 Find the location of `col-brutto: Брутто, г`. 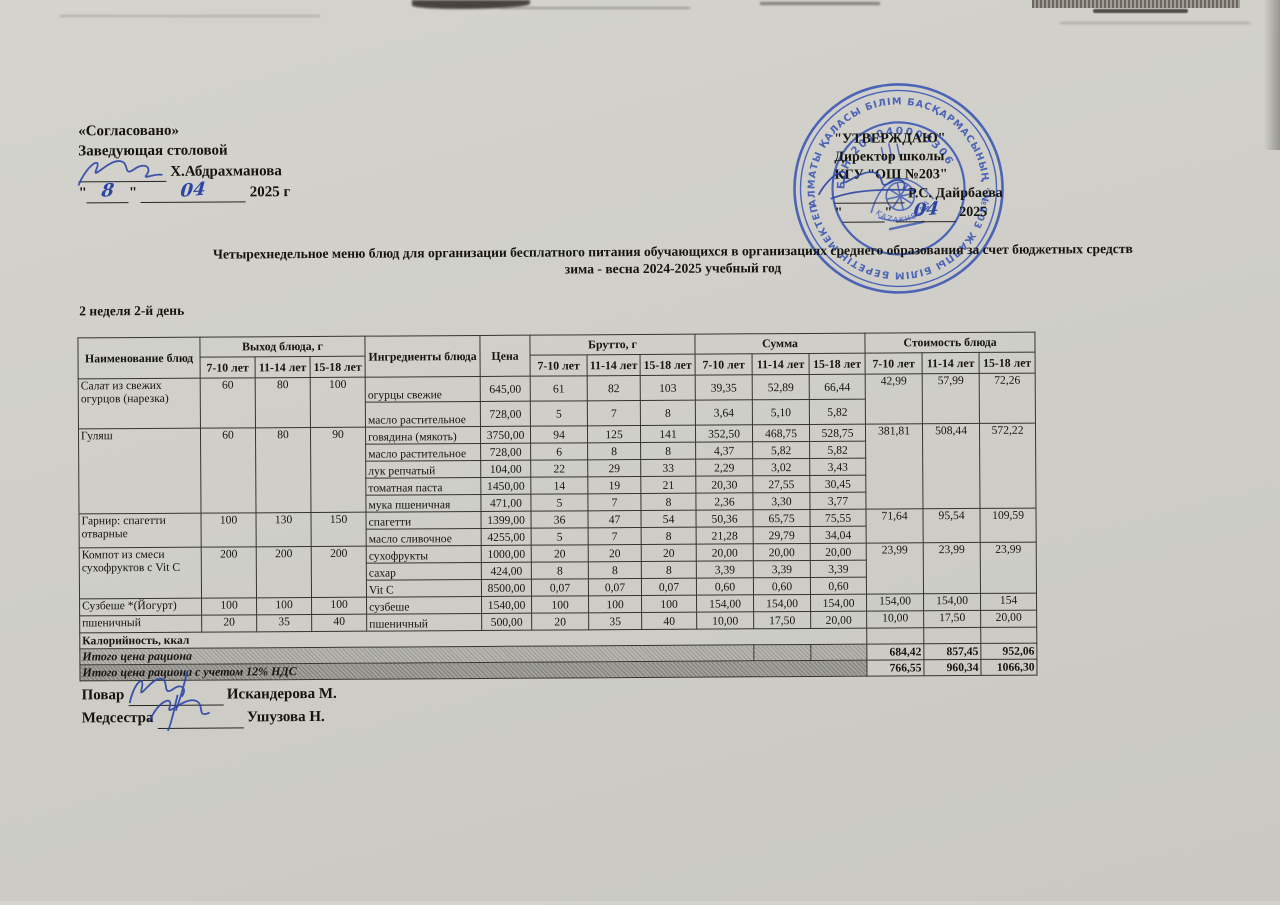

col-brutto: Брутто, г is located at coordinates (612, 345).